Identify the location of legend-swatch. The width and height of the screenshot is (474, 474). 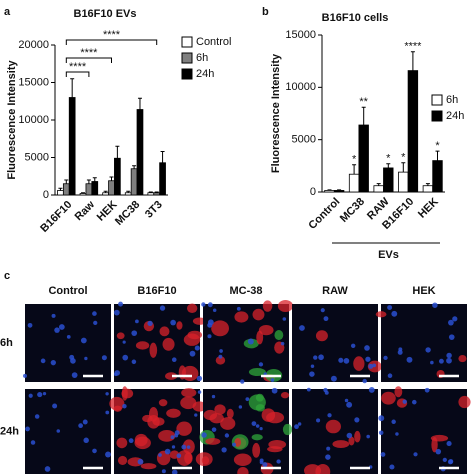
(437, 100).